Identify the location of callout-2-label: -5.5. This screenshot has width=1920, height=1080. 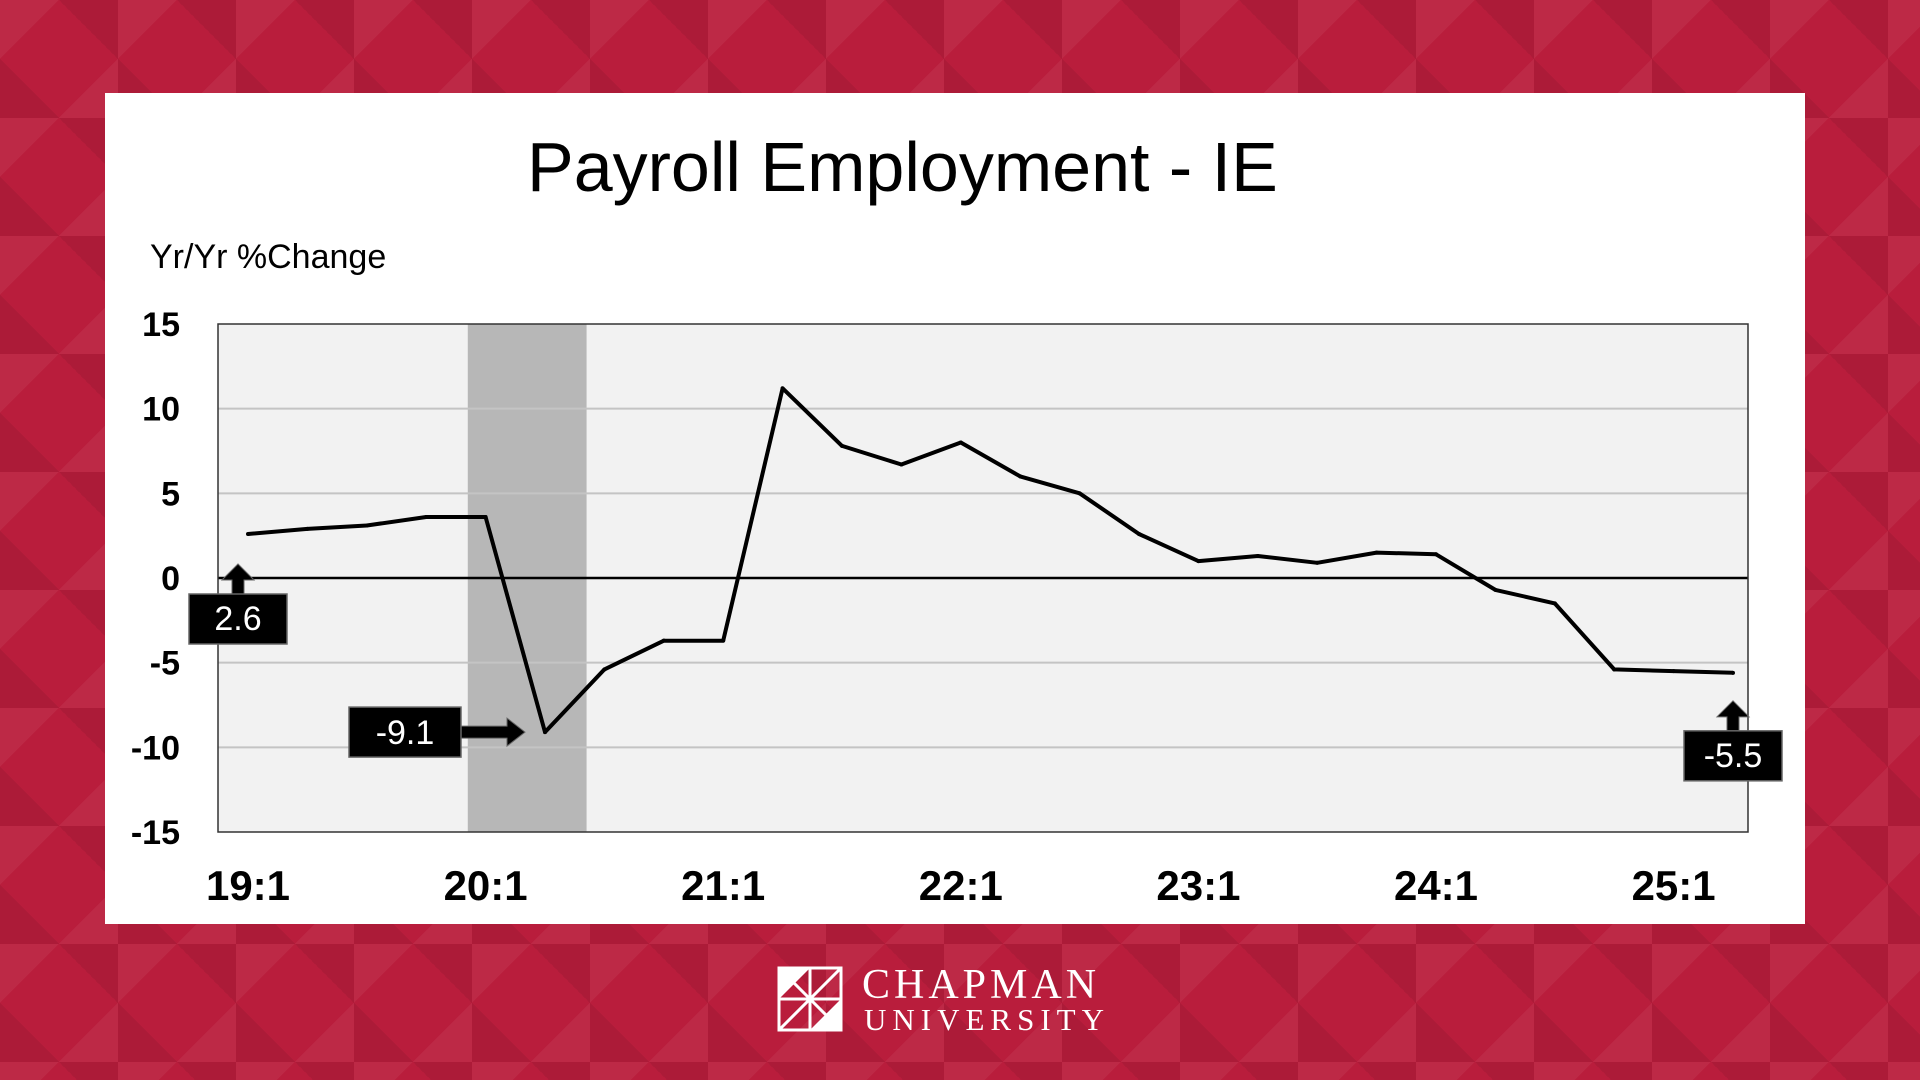
(1733, 756).